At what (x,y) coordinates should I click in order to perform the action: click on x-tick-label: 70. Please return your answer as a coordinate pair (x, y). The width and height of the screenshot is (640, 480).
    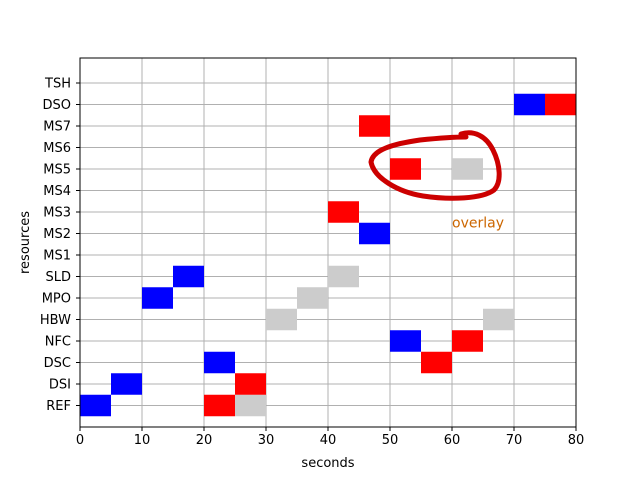
    Looking at the image, I should click on (514, 440).